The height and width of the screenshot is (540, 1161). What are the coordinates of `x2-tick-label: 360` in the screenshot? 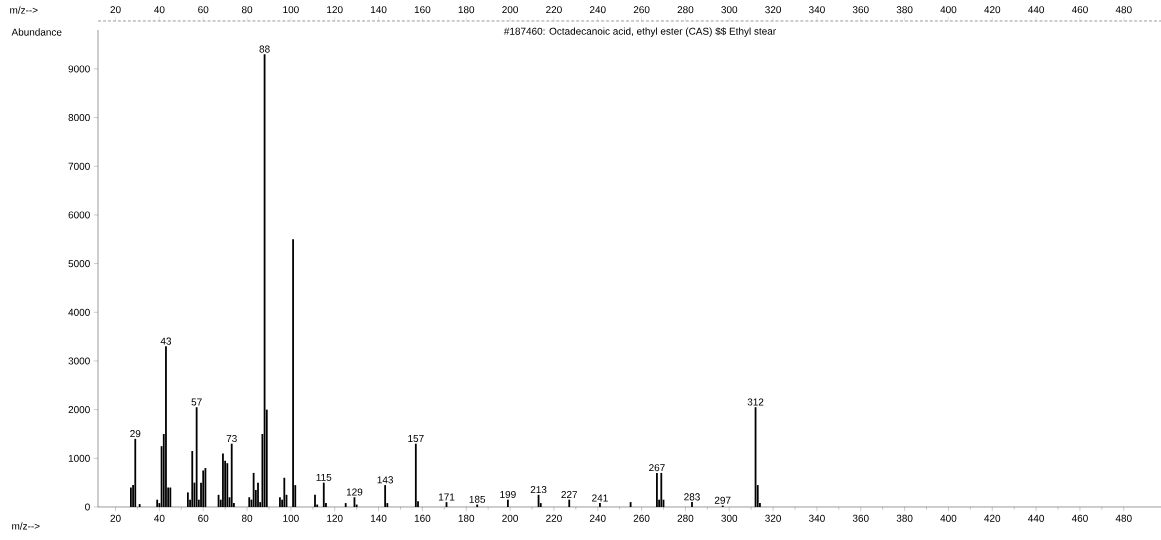 It's located at (860, 10).